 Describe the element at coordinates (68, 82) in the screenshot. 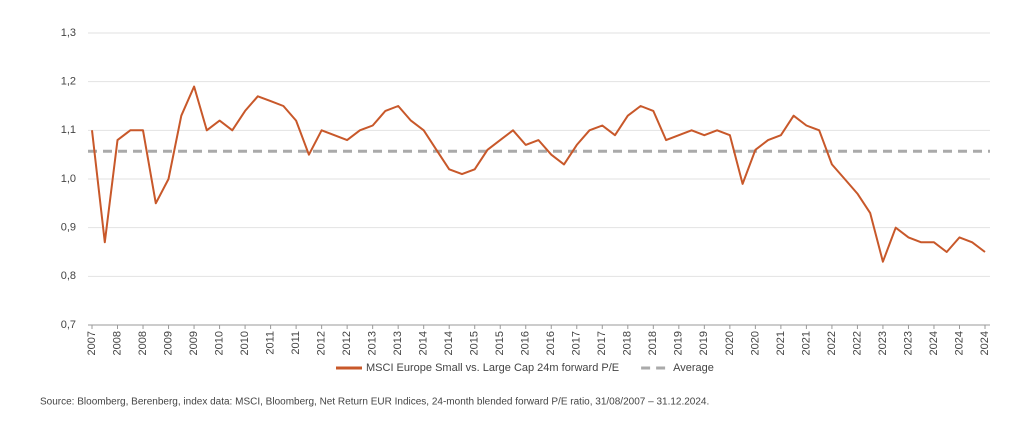

I see `y-tick-label: 1,2` at that location.